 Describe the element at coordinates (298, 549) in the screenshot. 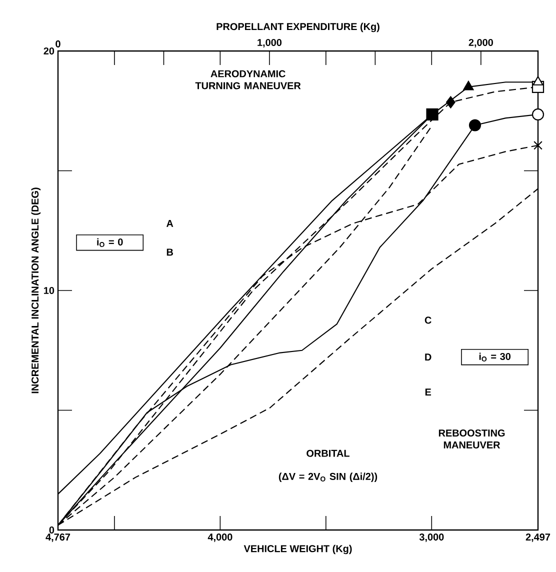

I see `x-axis-title: VEHICLE WEIGHT (Kg)` at that location.